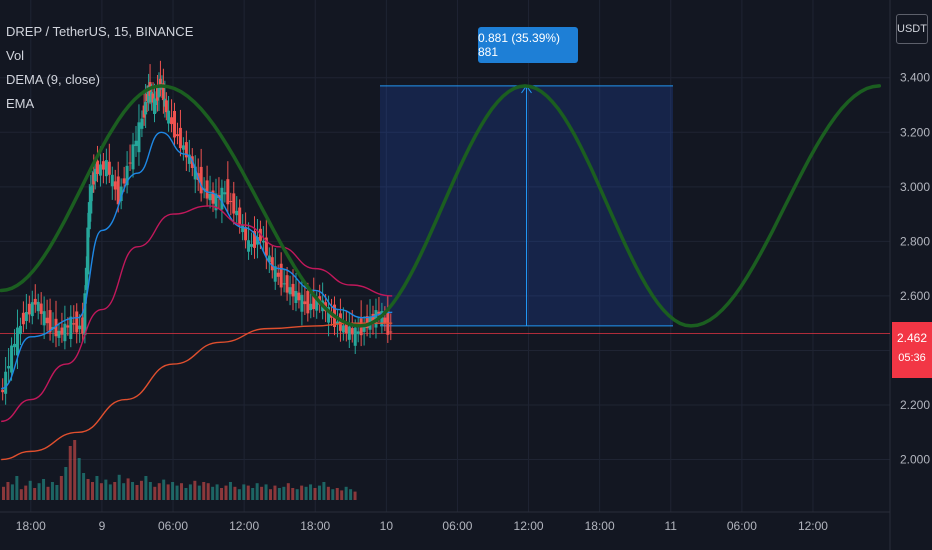 The height and width of the screenshot is (550, 932). Describe the element at coordinates (20, 103) in the screenshot. I see `indicator-ema: EMA` at that location.